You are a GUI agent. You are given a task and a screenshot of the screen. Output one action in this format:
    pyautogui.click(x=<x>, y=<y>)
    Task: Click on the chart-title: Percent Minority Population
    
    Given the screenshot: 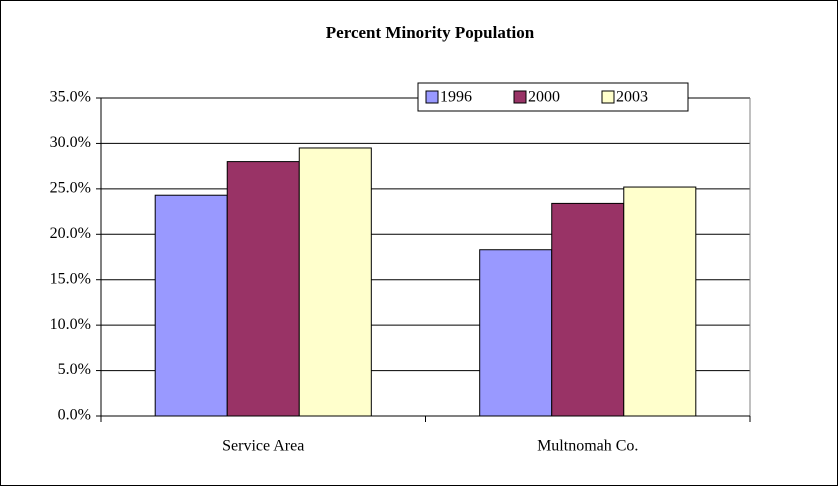 What is the action you would take?
    pyautogui.click(x=430, y=32)
    